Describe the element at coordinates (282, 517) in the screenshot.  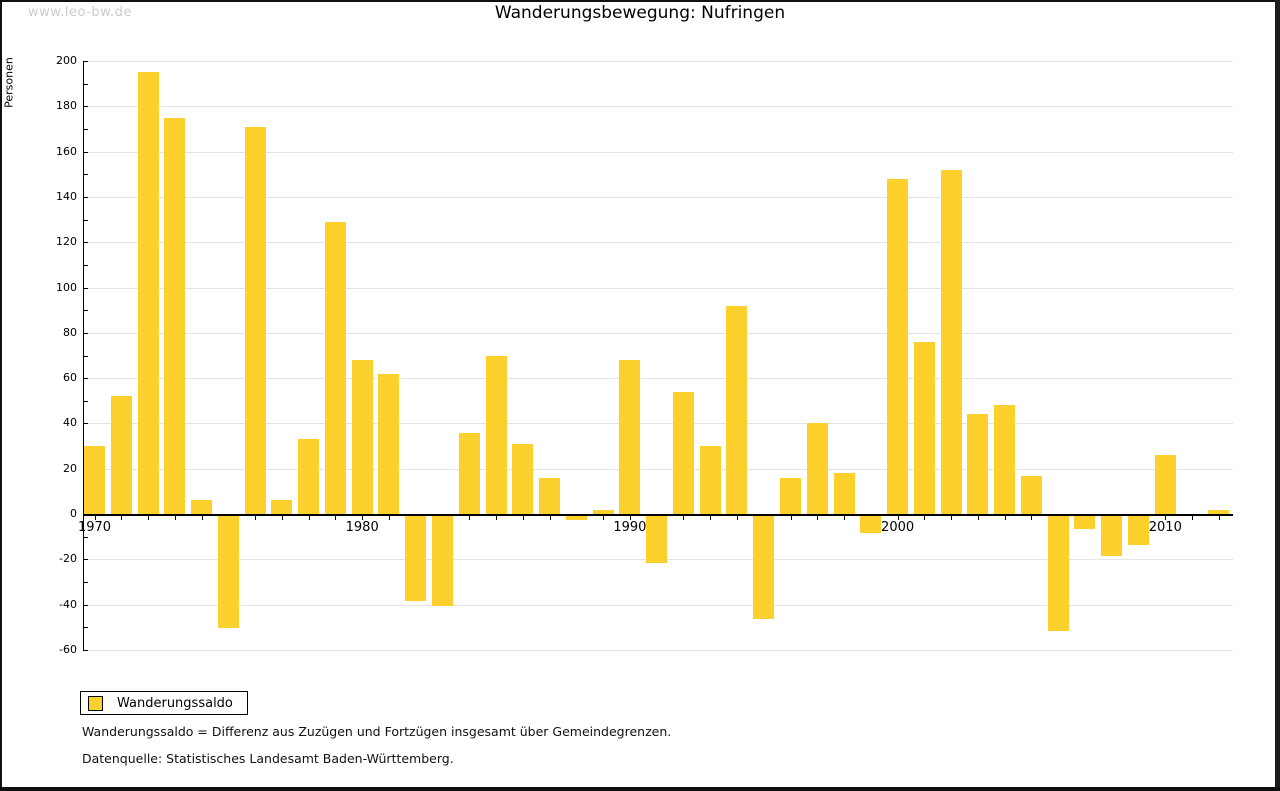
I see `x-tick-1977` at that location.